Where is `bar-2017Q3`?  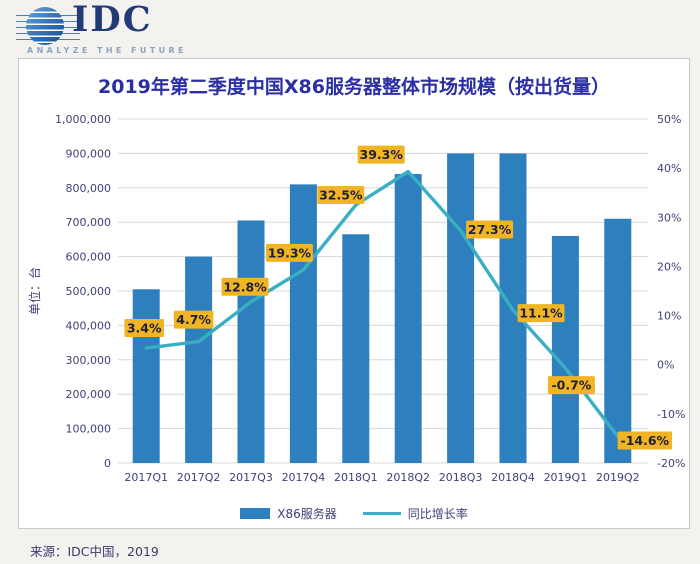
bar-2017Q3 is located at coordinates (251, 341).